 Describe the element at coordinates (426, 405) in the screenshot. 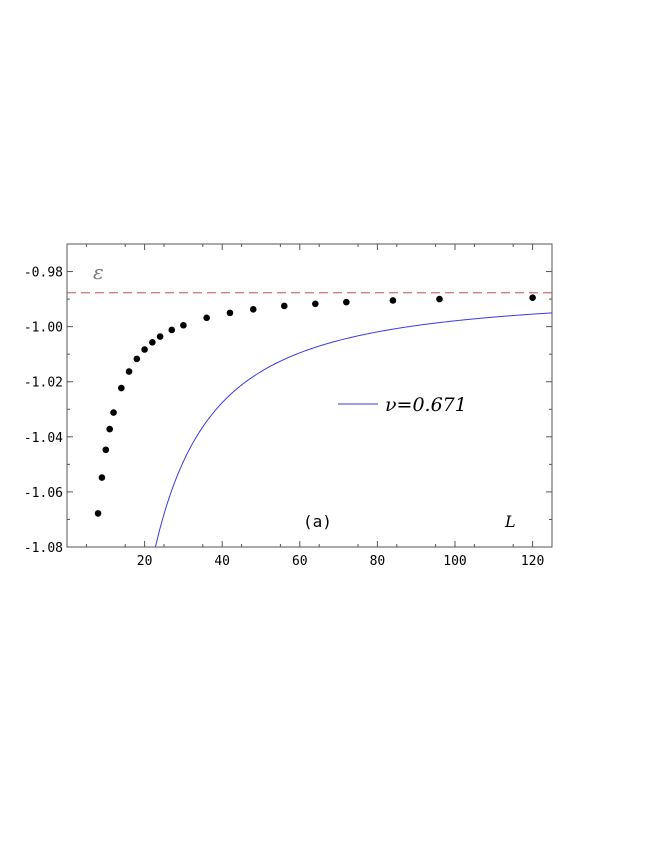

I see `legend-label-fit: ν=0.671` at that location.